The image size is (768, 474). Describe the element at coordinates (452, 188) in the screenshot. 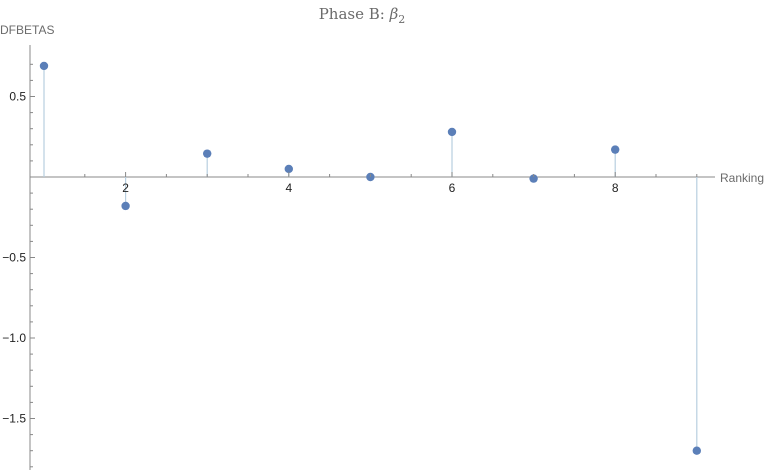

I see `x-tick-label: 6` at that location.